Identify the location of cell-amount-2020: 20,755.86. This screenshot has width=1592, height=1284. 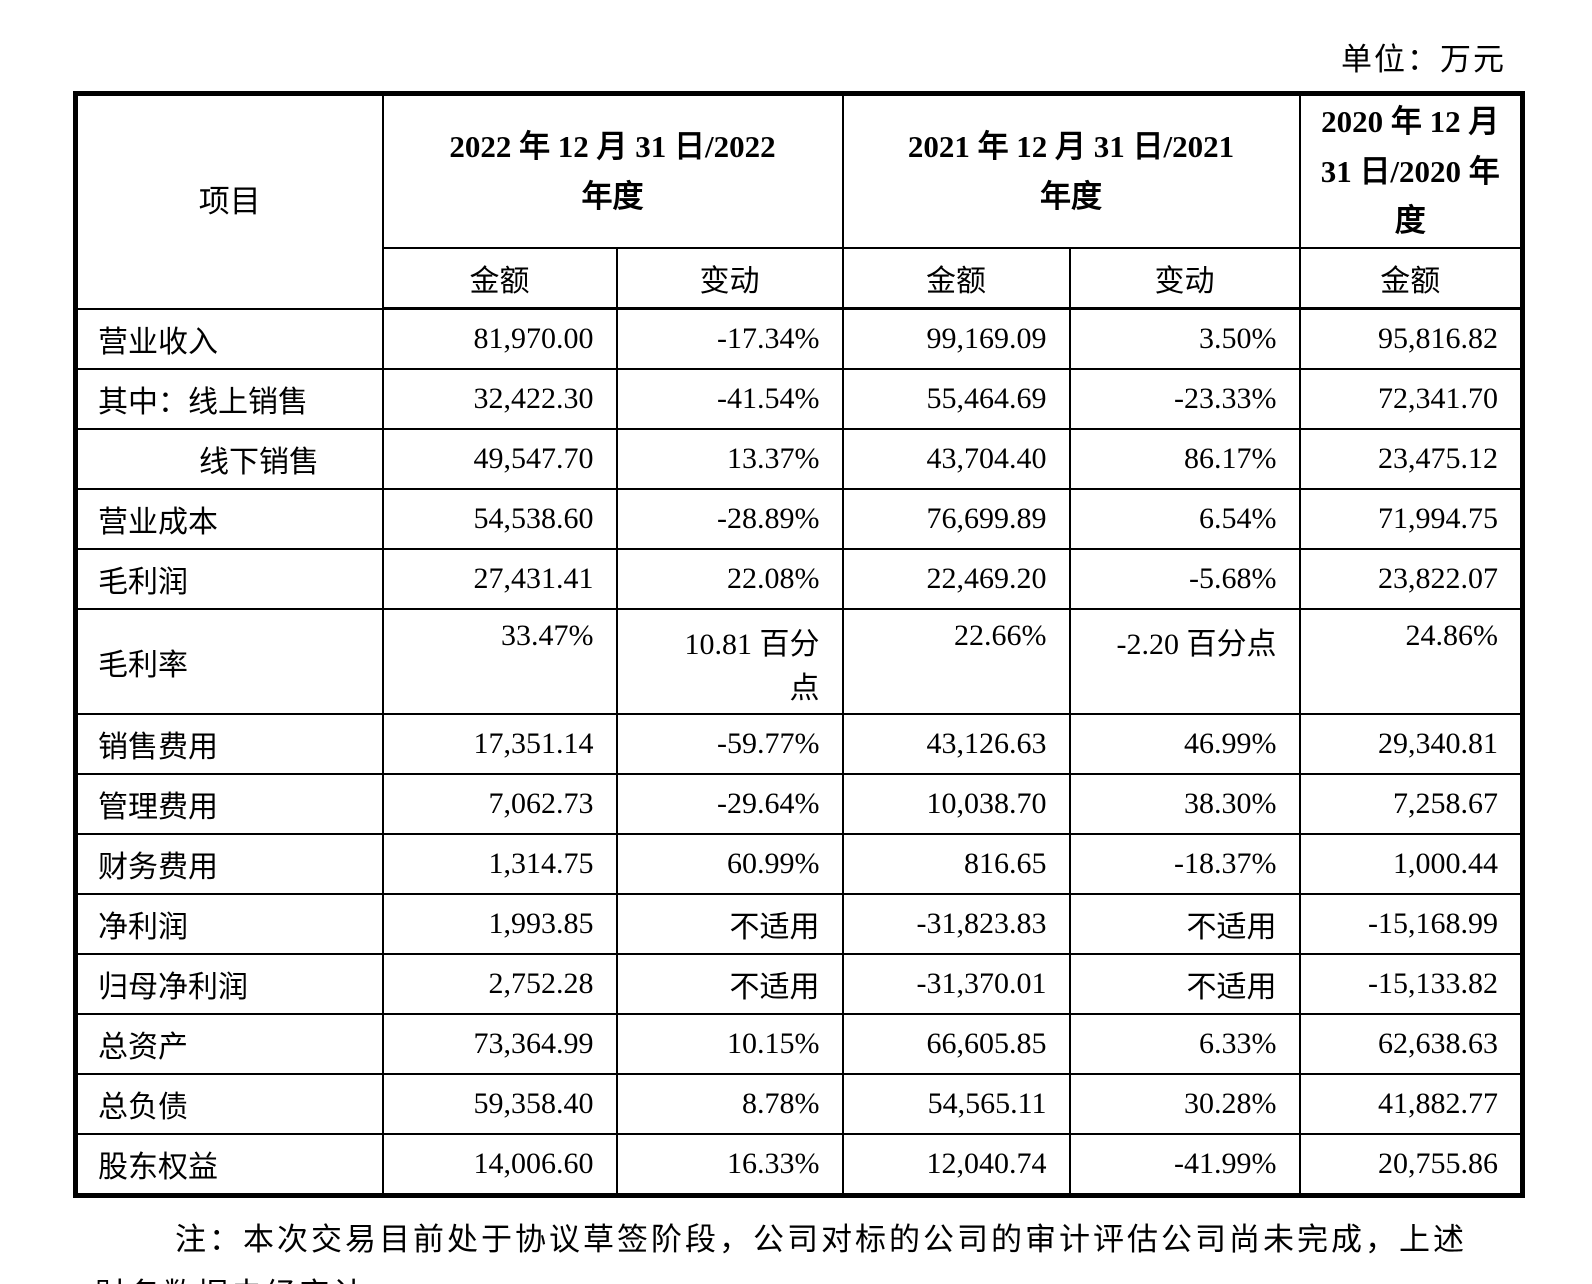
(1411, 1165).